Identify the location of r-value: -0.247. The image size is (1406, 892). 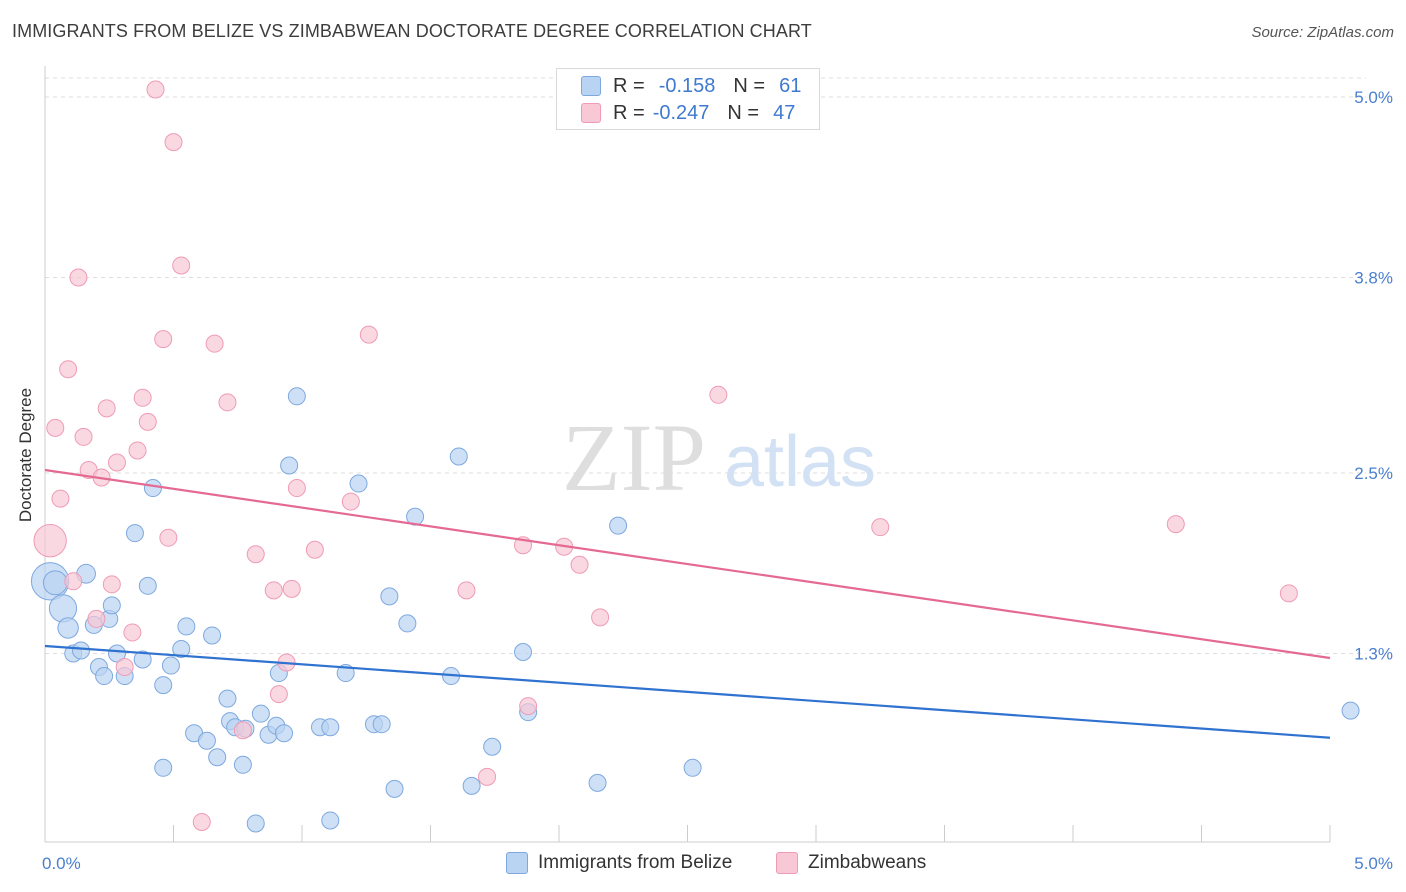
(681, 112).